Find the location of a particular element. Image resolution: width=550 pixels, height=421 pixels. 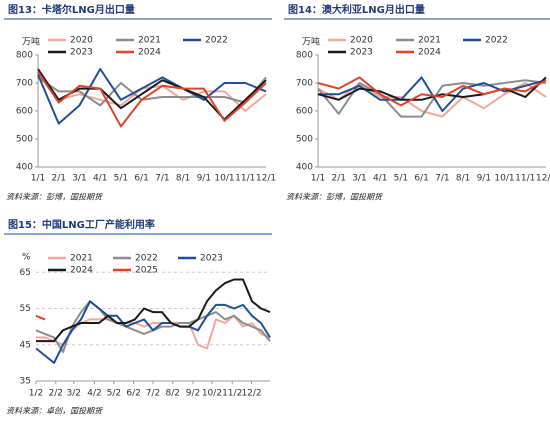

x-tick-label: 7/2 is located at coordinates (153, 394).